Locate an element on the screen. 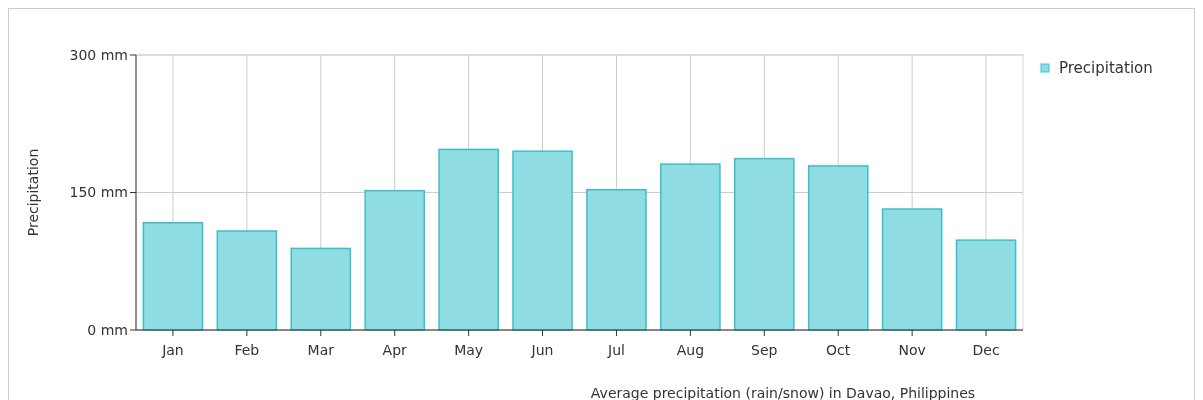 The image size is (1203, 400). x-tick-label: Sep is located at coordinates (764, 350).